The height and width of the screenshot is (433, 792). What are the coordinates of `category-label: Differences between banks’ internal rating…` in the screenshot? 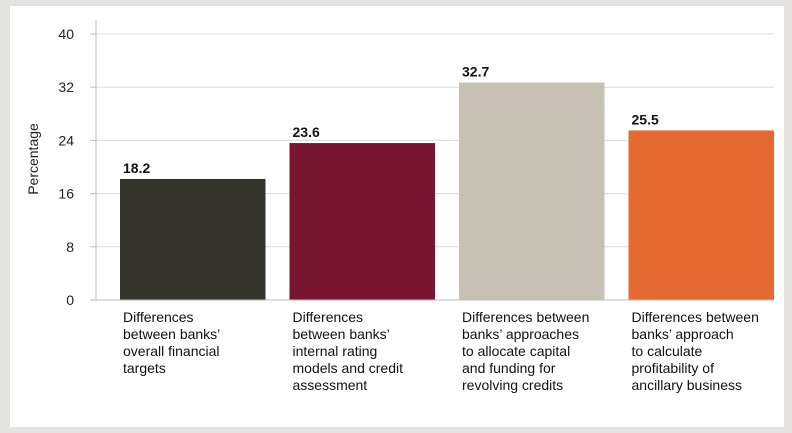 It's located at (348, 351).